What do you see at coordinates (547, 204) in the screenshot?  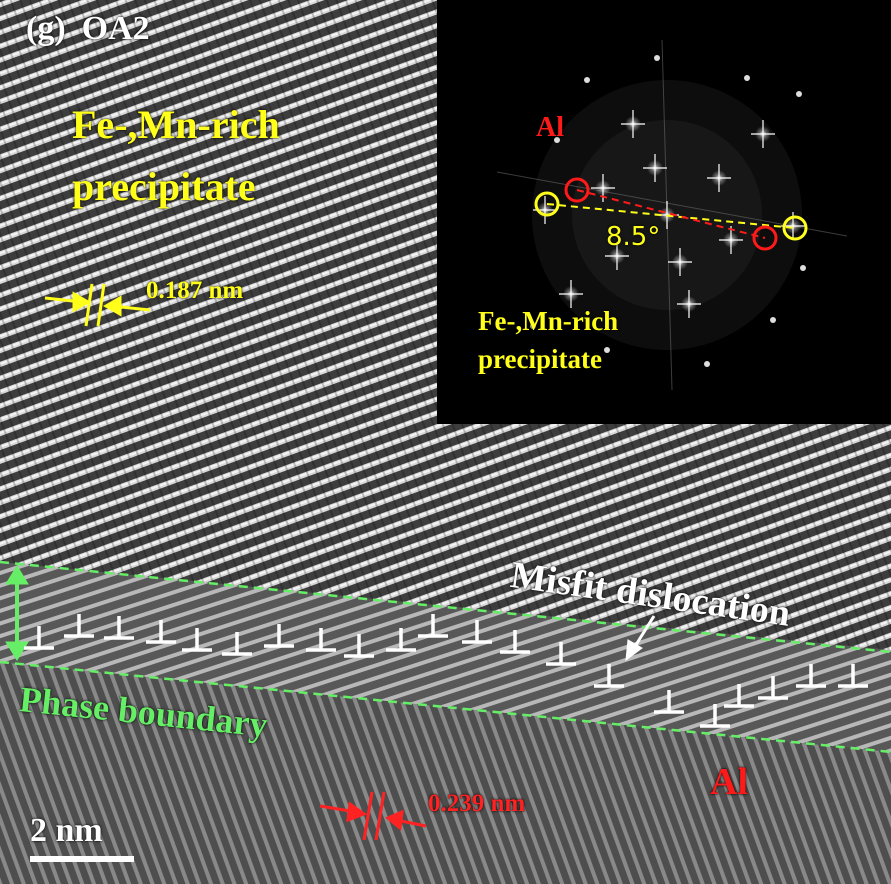 I see `fft-precipitate-spot-left` at bounding box center [547, 204].